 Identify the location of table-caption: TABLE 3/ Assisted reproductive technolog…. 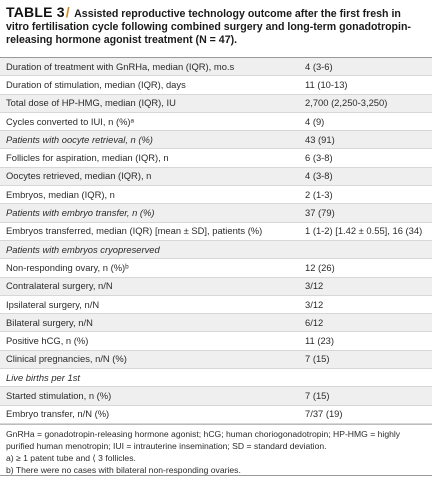
(216, 28).